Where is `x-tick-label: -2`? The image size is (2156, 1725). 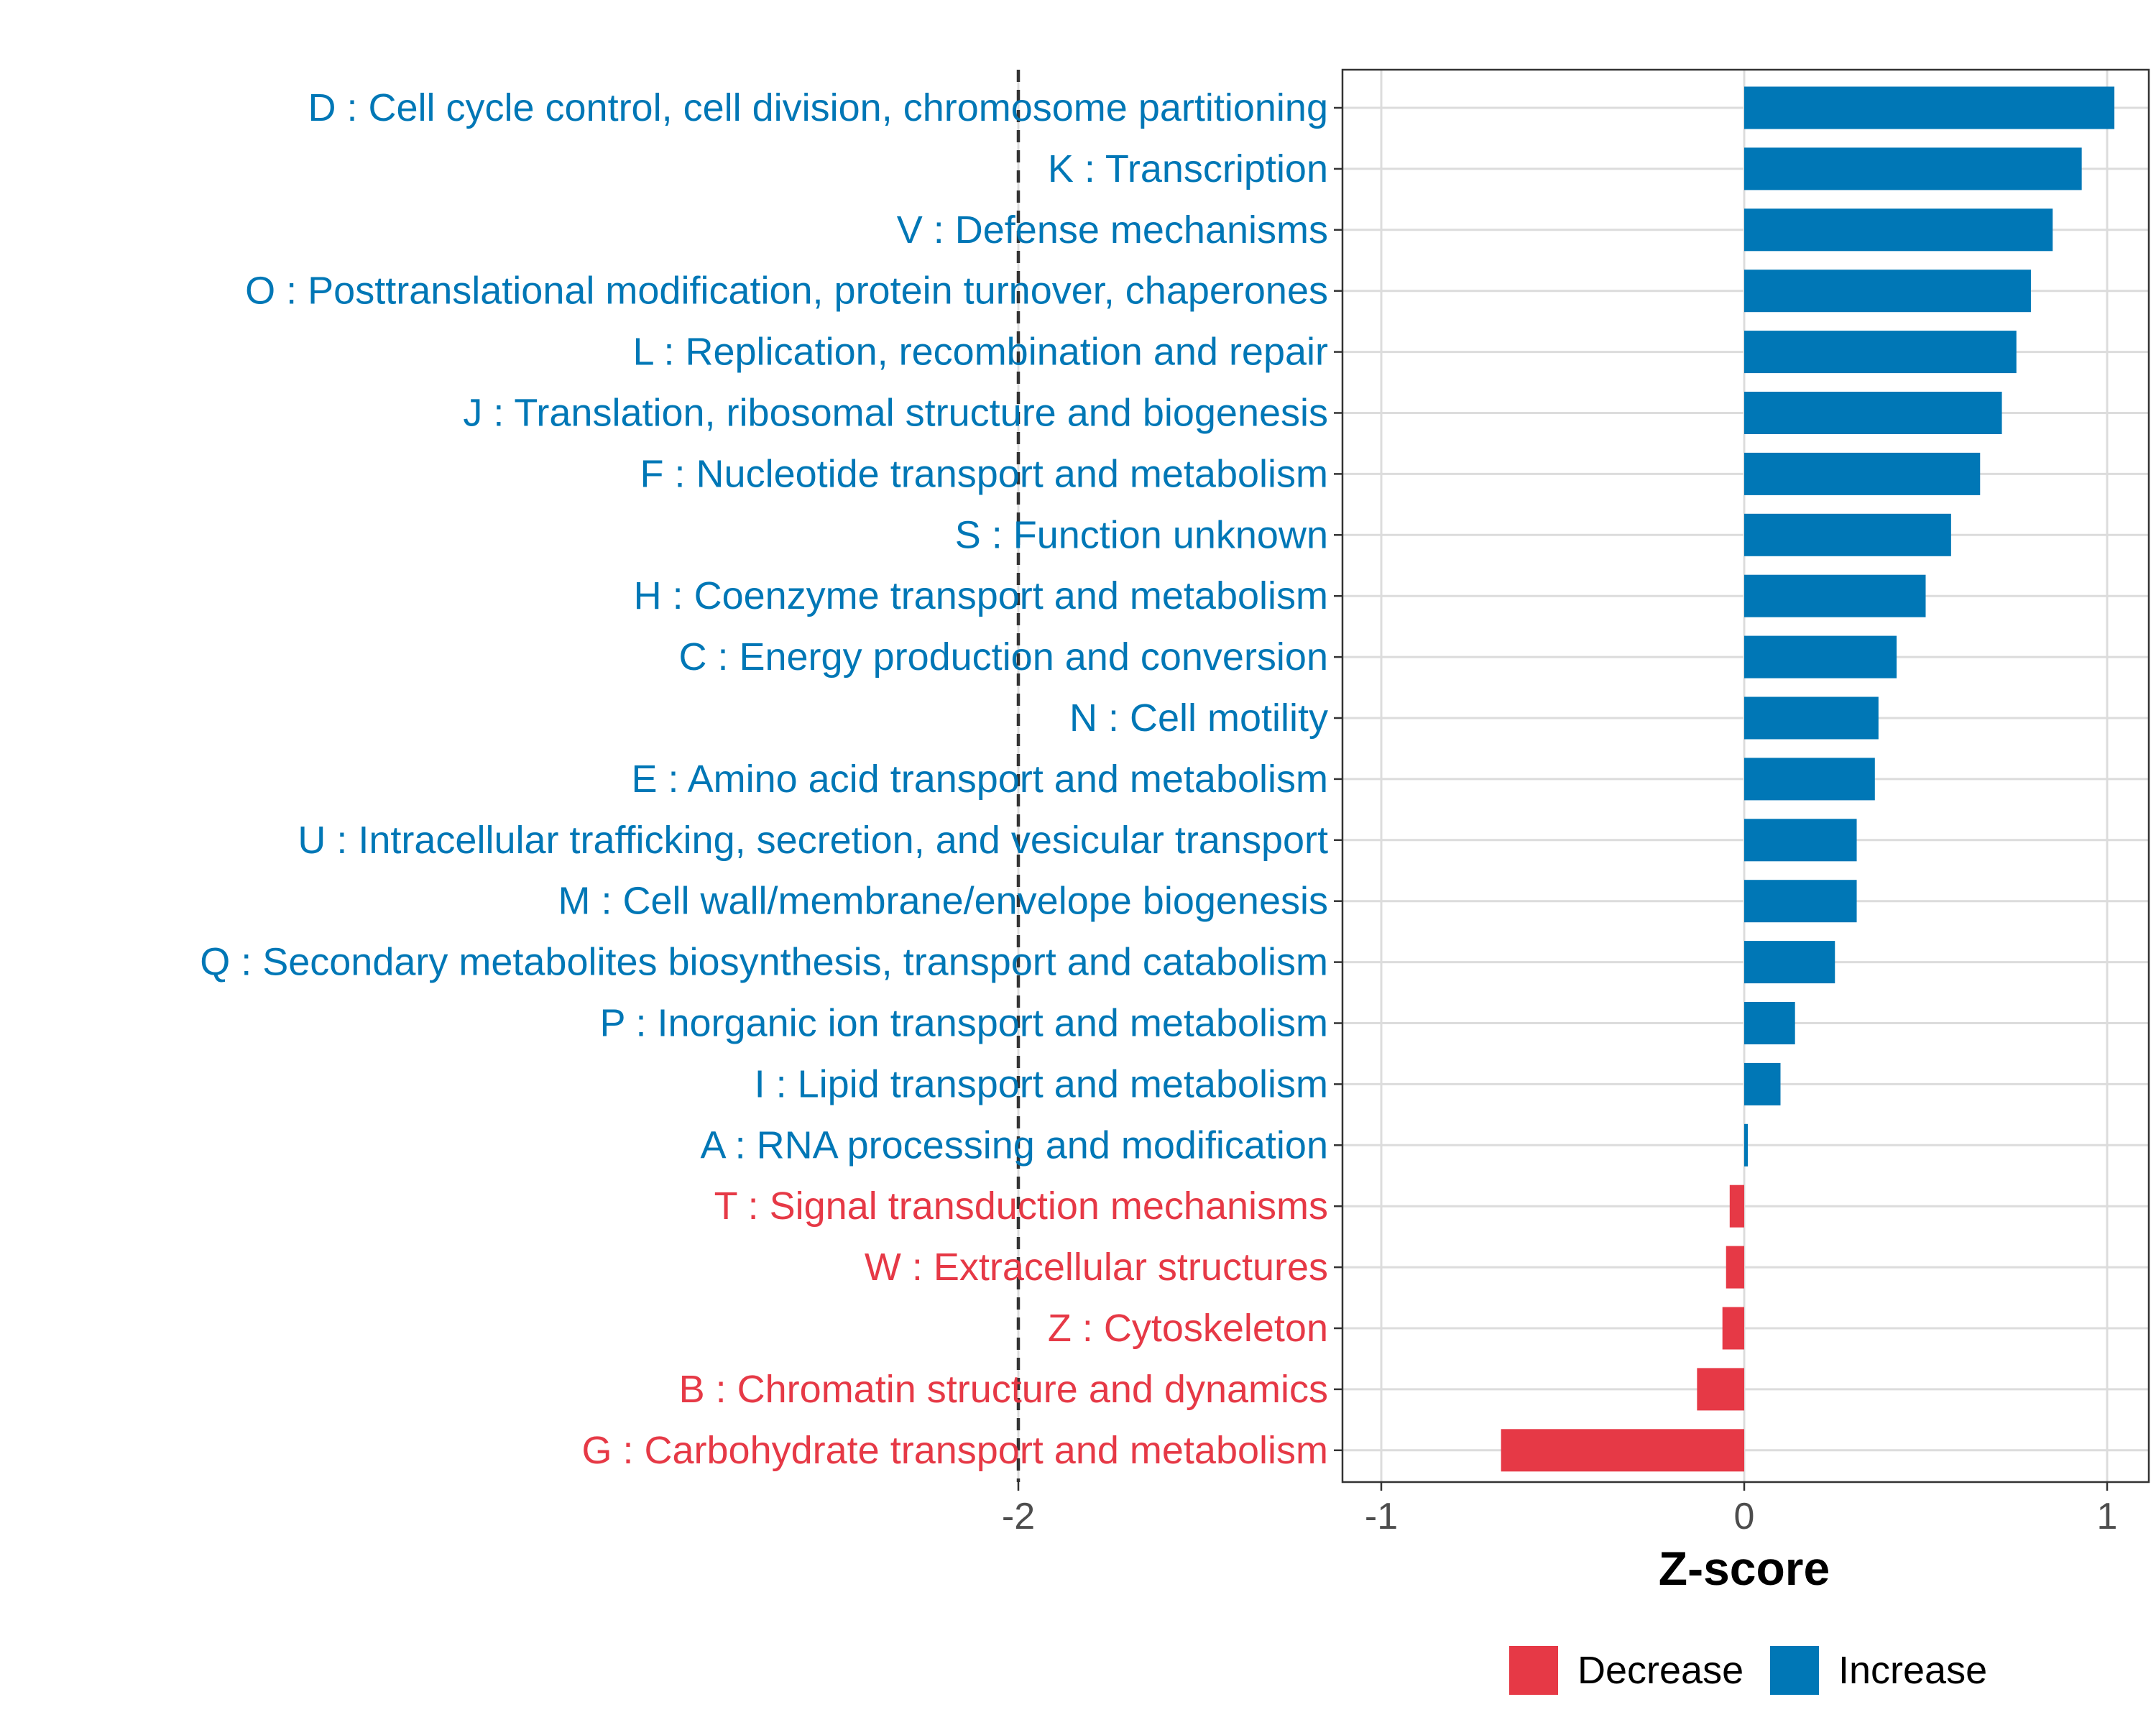 x-tick-label: -2 is located at coordinates (1018, 1516).